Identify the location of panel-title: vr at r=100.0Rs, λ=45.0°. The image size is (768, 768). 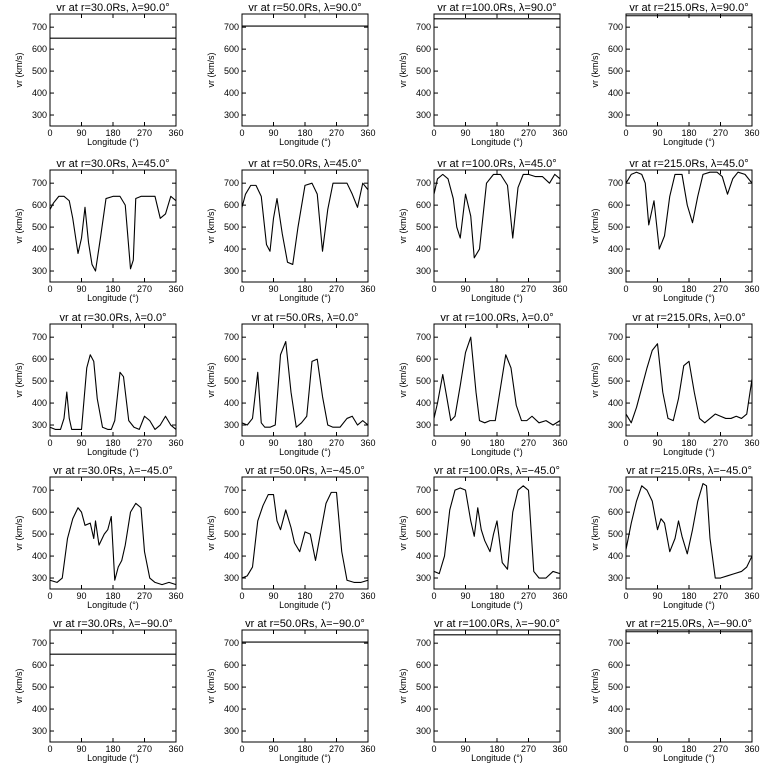
(496, 164).